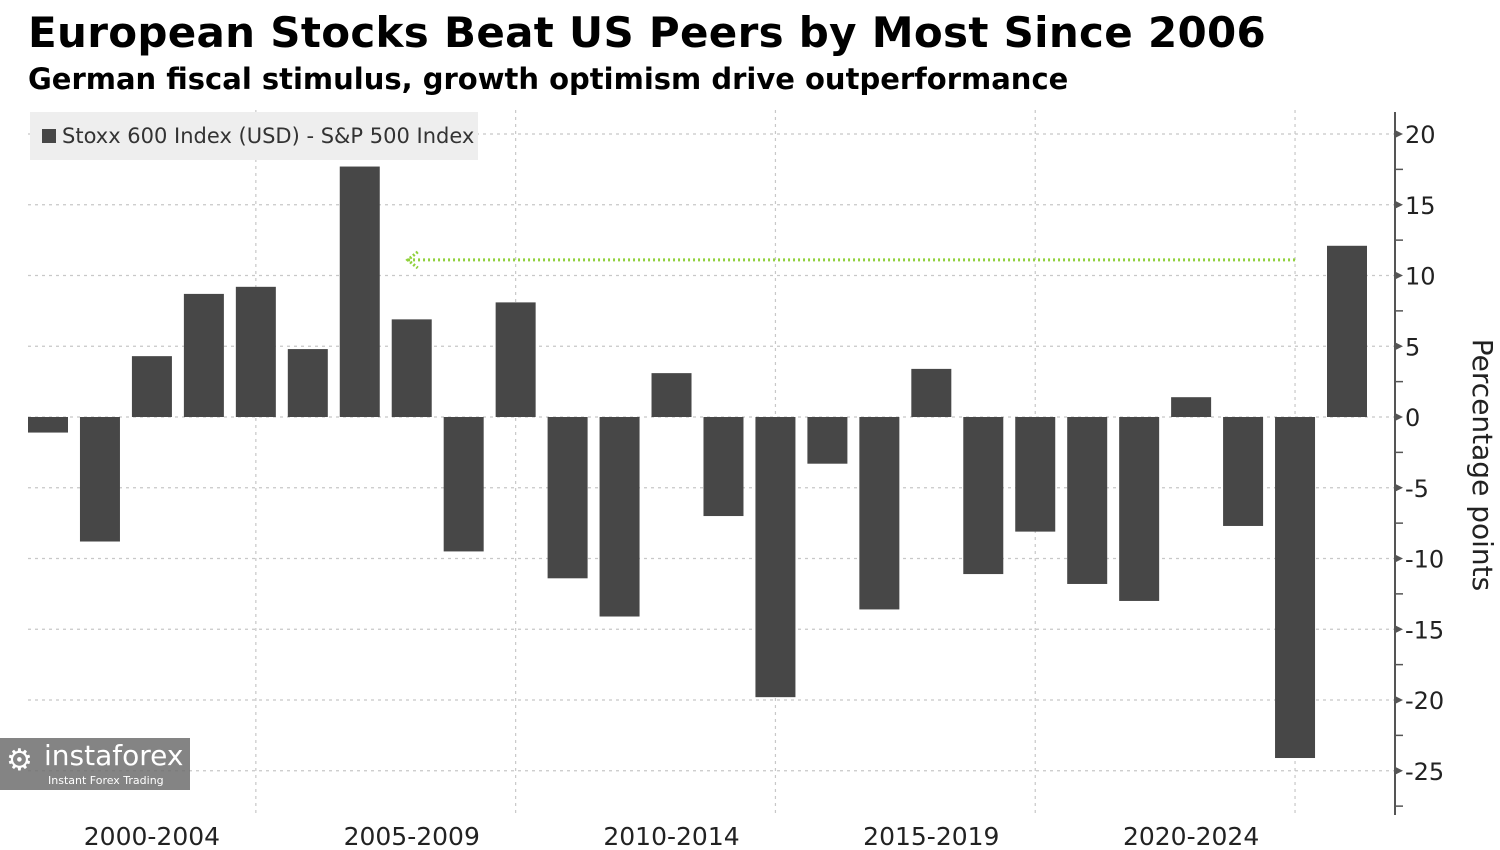 This screenshot has height=850, width=1500. I want to click on watermark-logo: ⚙ instaforex Instant Forex Trading, so click(95, 764).